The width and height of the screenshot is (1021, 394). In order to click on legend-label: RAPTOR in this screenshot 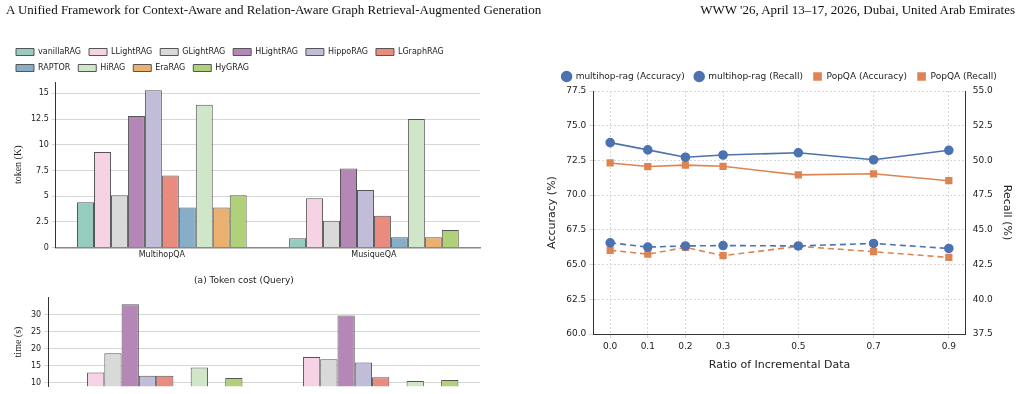, I will do `click(54, 68)`.